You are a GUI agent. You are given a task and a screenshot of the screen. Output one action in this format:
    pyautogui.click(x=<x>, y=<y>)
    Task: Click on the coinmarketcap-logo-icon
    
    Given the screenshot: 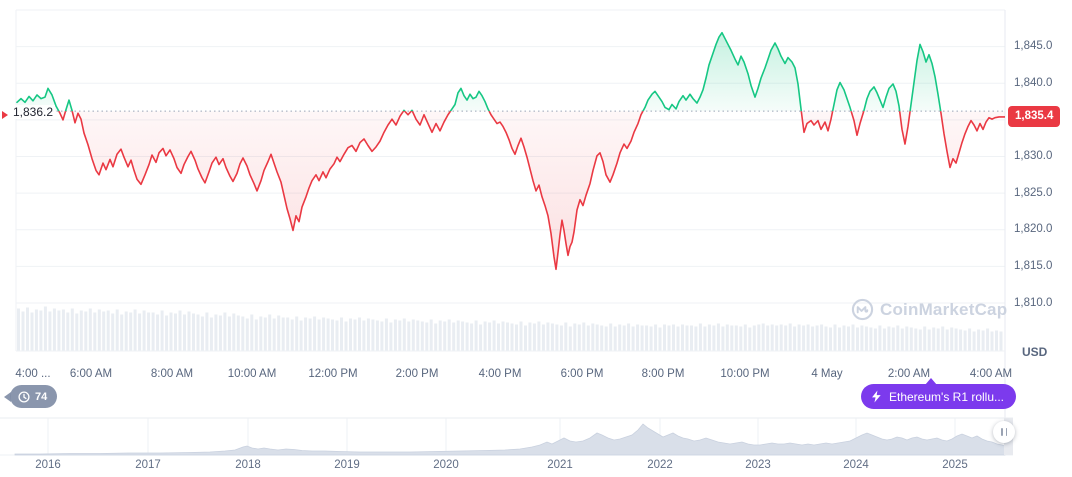 What is the action you would take?
    pyautogui.click(x=862, y=309)
    